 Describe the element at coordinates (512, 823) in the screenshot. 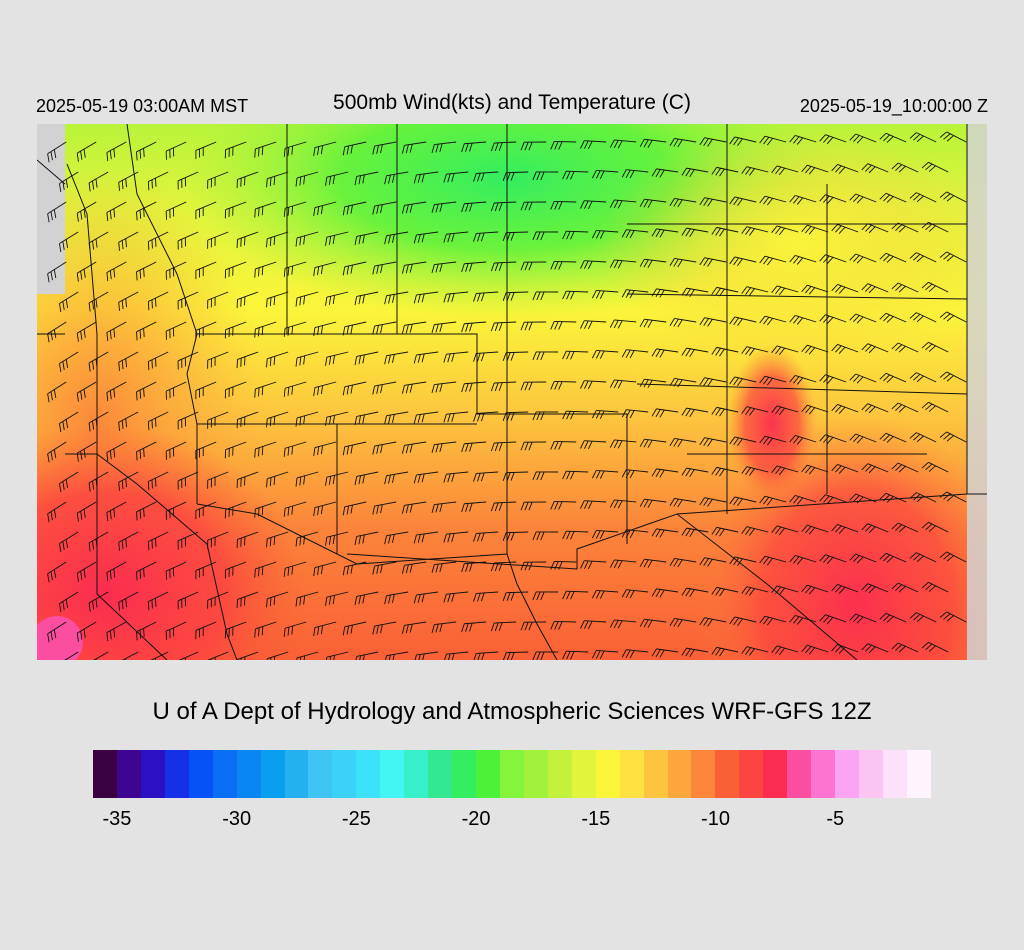

I see `colorbar-ticks: -35 -30 -25 -20 -15 -10 -5` at that location.